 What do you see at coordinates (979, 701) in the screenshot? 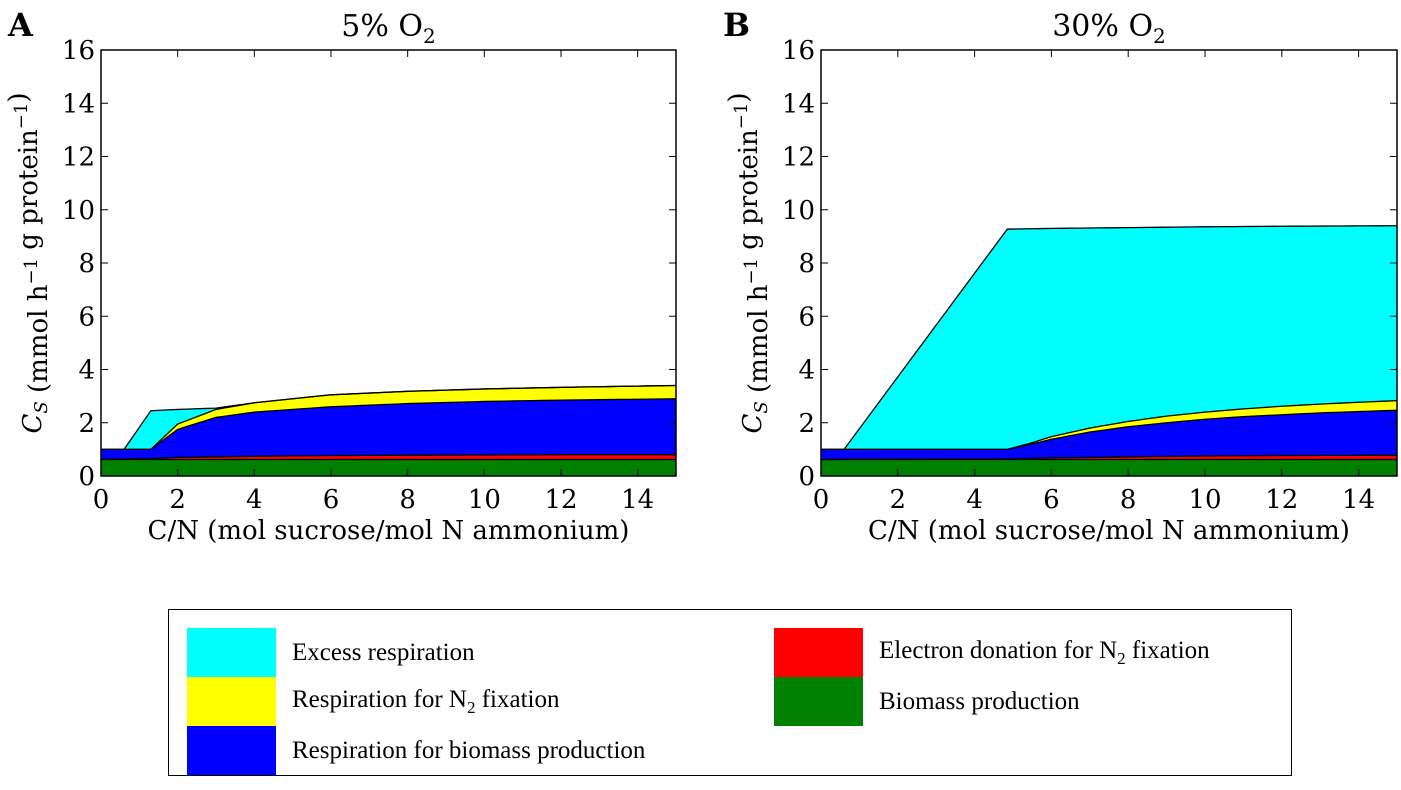
I see `legend-label-biomass-production: Biomass production` at bounding box center [979, 701].